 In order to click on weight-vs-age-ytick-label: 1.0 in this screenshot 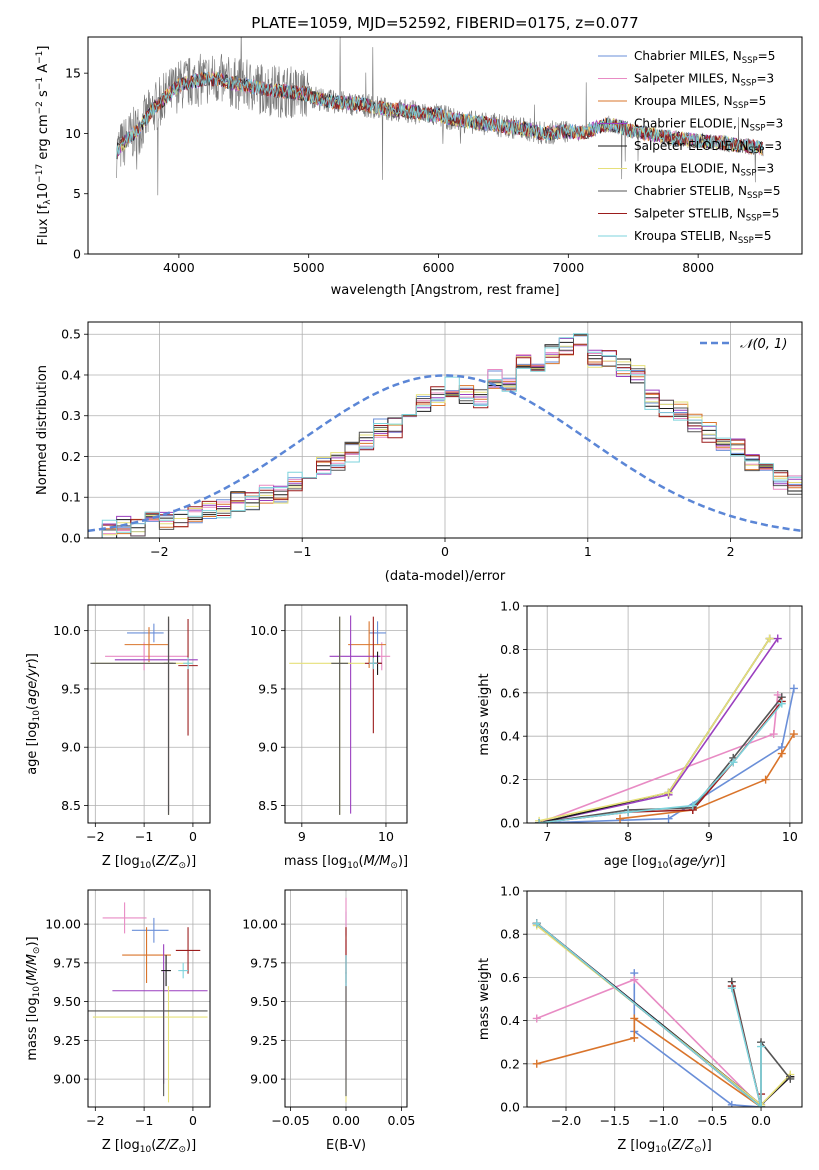, I will do `click(510, 606)`.